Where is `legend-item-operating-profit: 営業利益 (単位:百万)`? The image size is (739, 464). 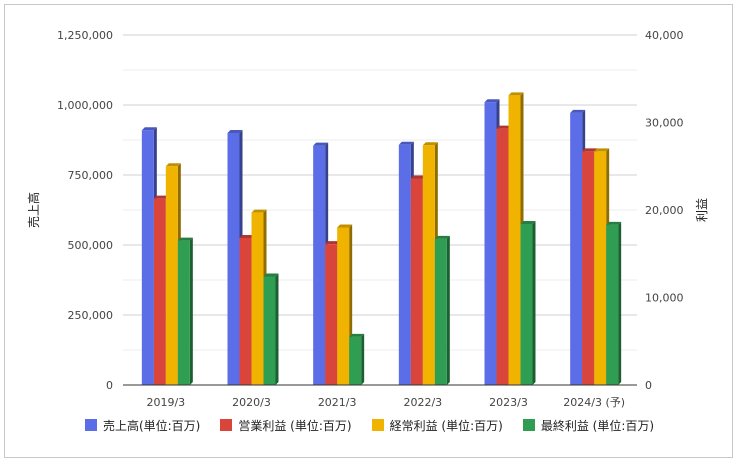 legend-item-operating-profit: 営業利益 (単位:百万) is located at coordinates (286, 425).